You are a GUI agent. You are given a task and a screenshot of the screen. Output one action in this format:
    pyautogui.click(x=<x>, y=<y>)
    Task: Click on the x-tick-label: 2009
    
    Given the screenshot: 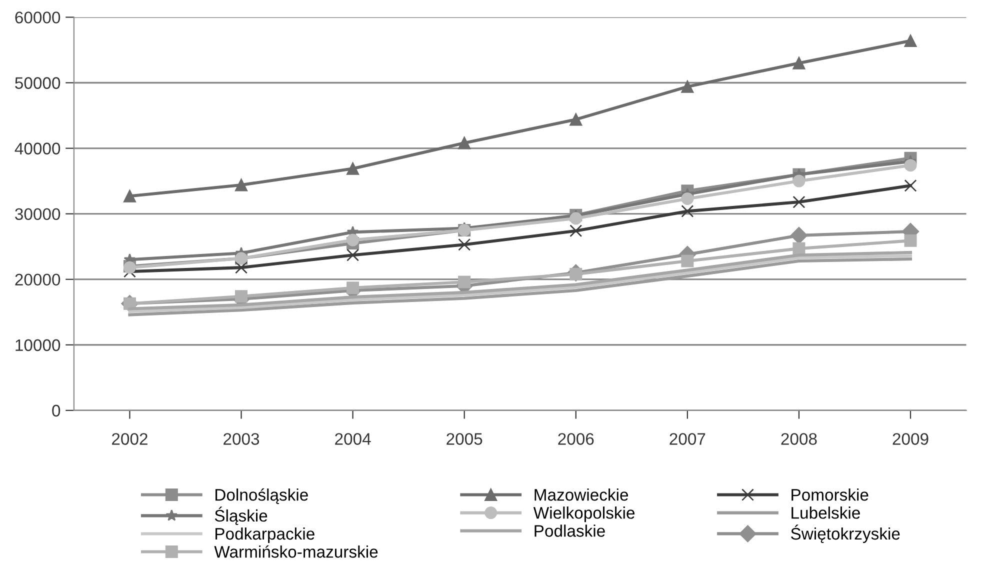 What is the action you would take?
    pyautogui.click(x=910, y=439)
    